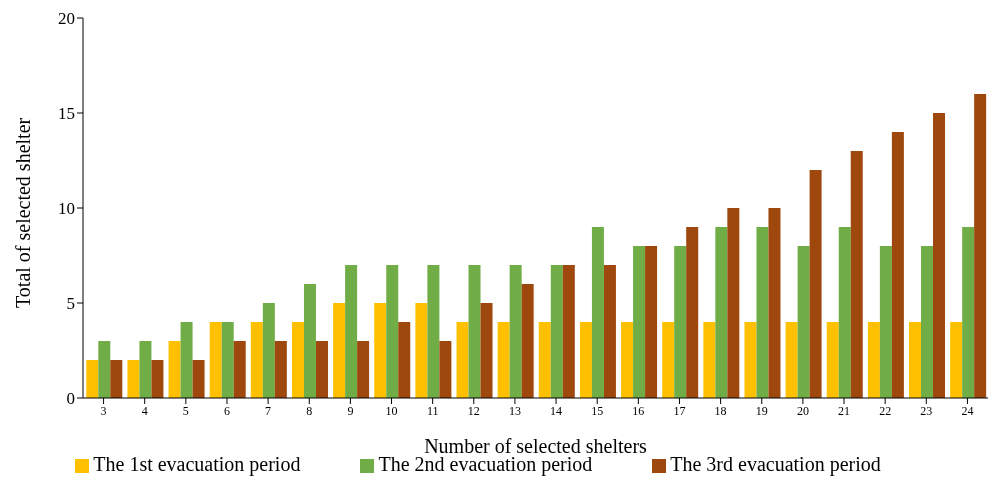 The width and height of the screenshot is (1006, 495). What do you see at coordinates (597, 410) in the screenshot?
I see `x-tick-label: 15` at bounding box center [597, 410].